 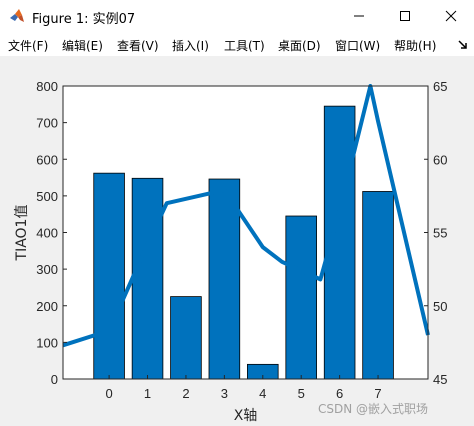 I want to click on menu-help: 帮助(H), so click(x=415, y=46).